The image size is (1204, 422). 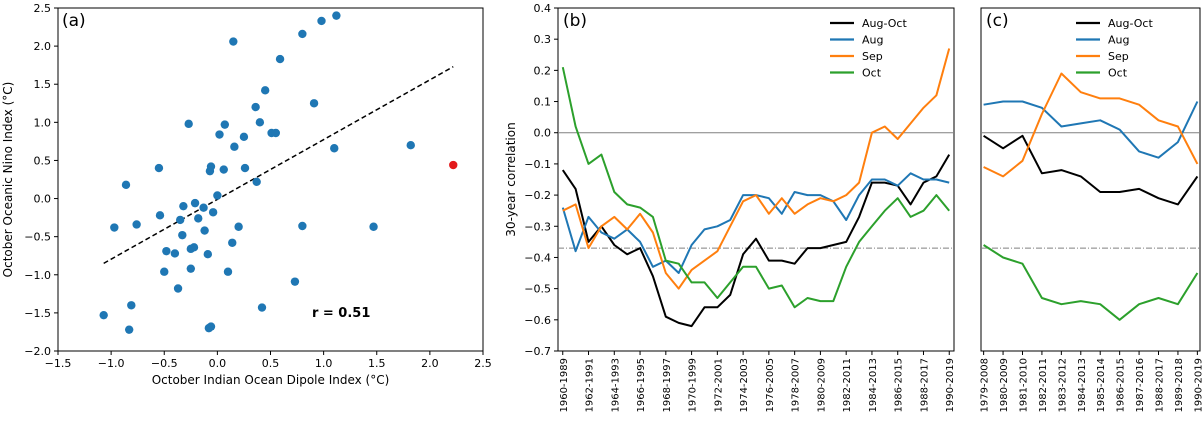 I want to click on x-tick-label: 1989-2018, so click(x=1179, y=385).